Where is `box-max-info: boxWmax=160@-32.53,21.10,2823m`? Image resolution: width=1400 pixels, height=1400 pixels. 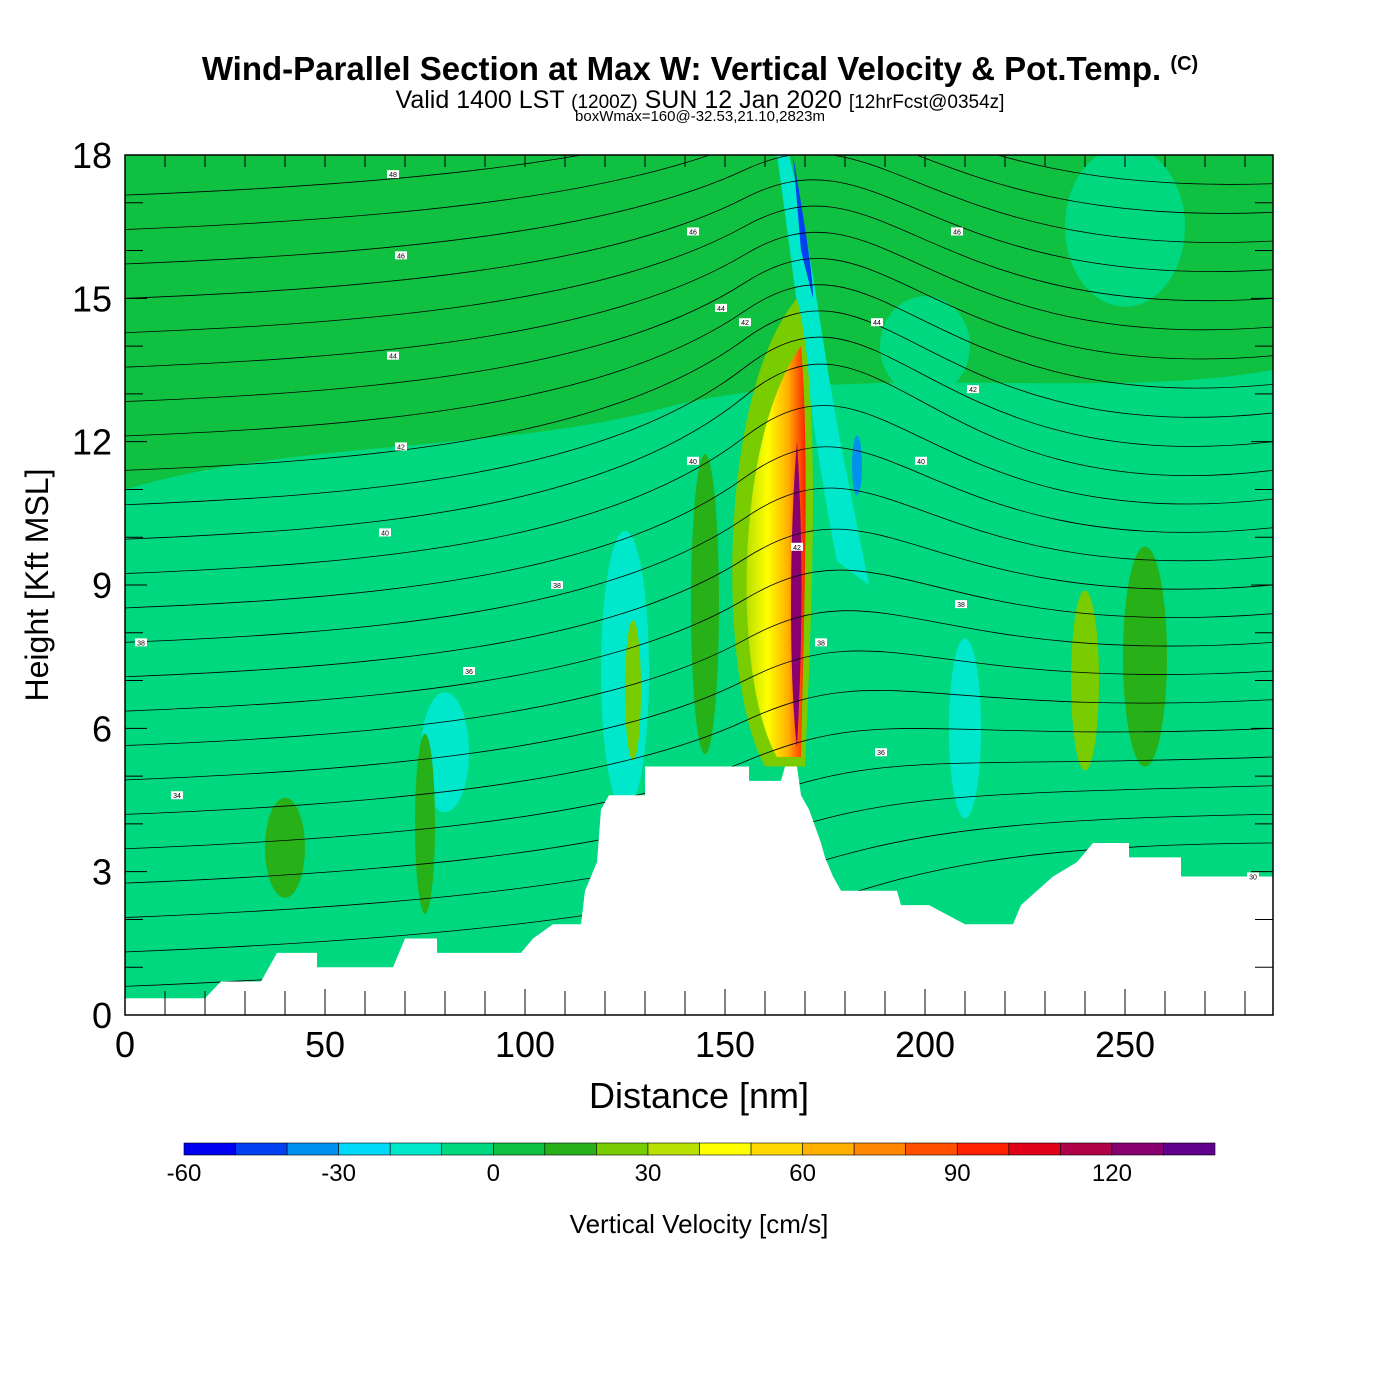
box-max-info: boxWmax=160@-32.53,21.10,2823m is located at coordinates (700, 116).